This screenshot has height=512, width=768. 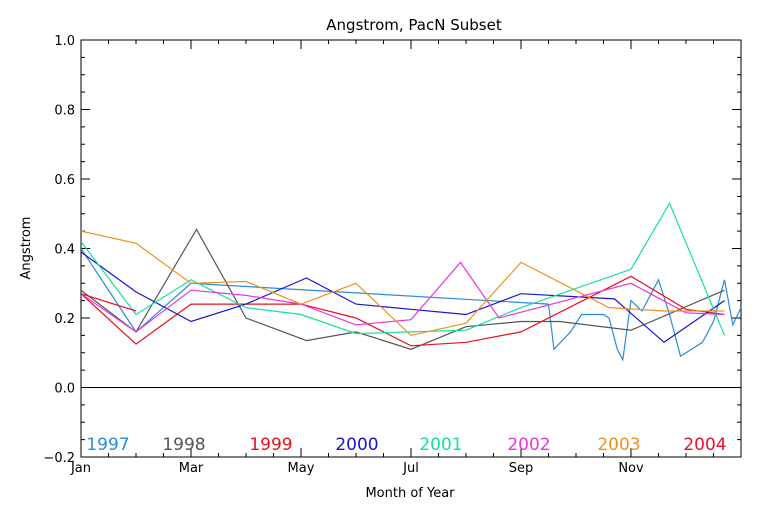 I want to click on x-tick-label: Jul, so click(x=410, y=468).